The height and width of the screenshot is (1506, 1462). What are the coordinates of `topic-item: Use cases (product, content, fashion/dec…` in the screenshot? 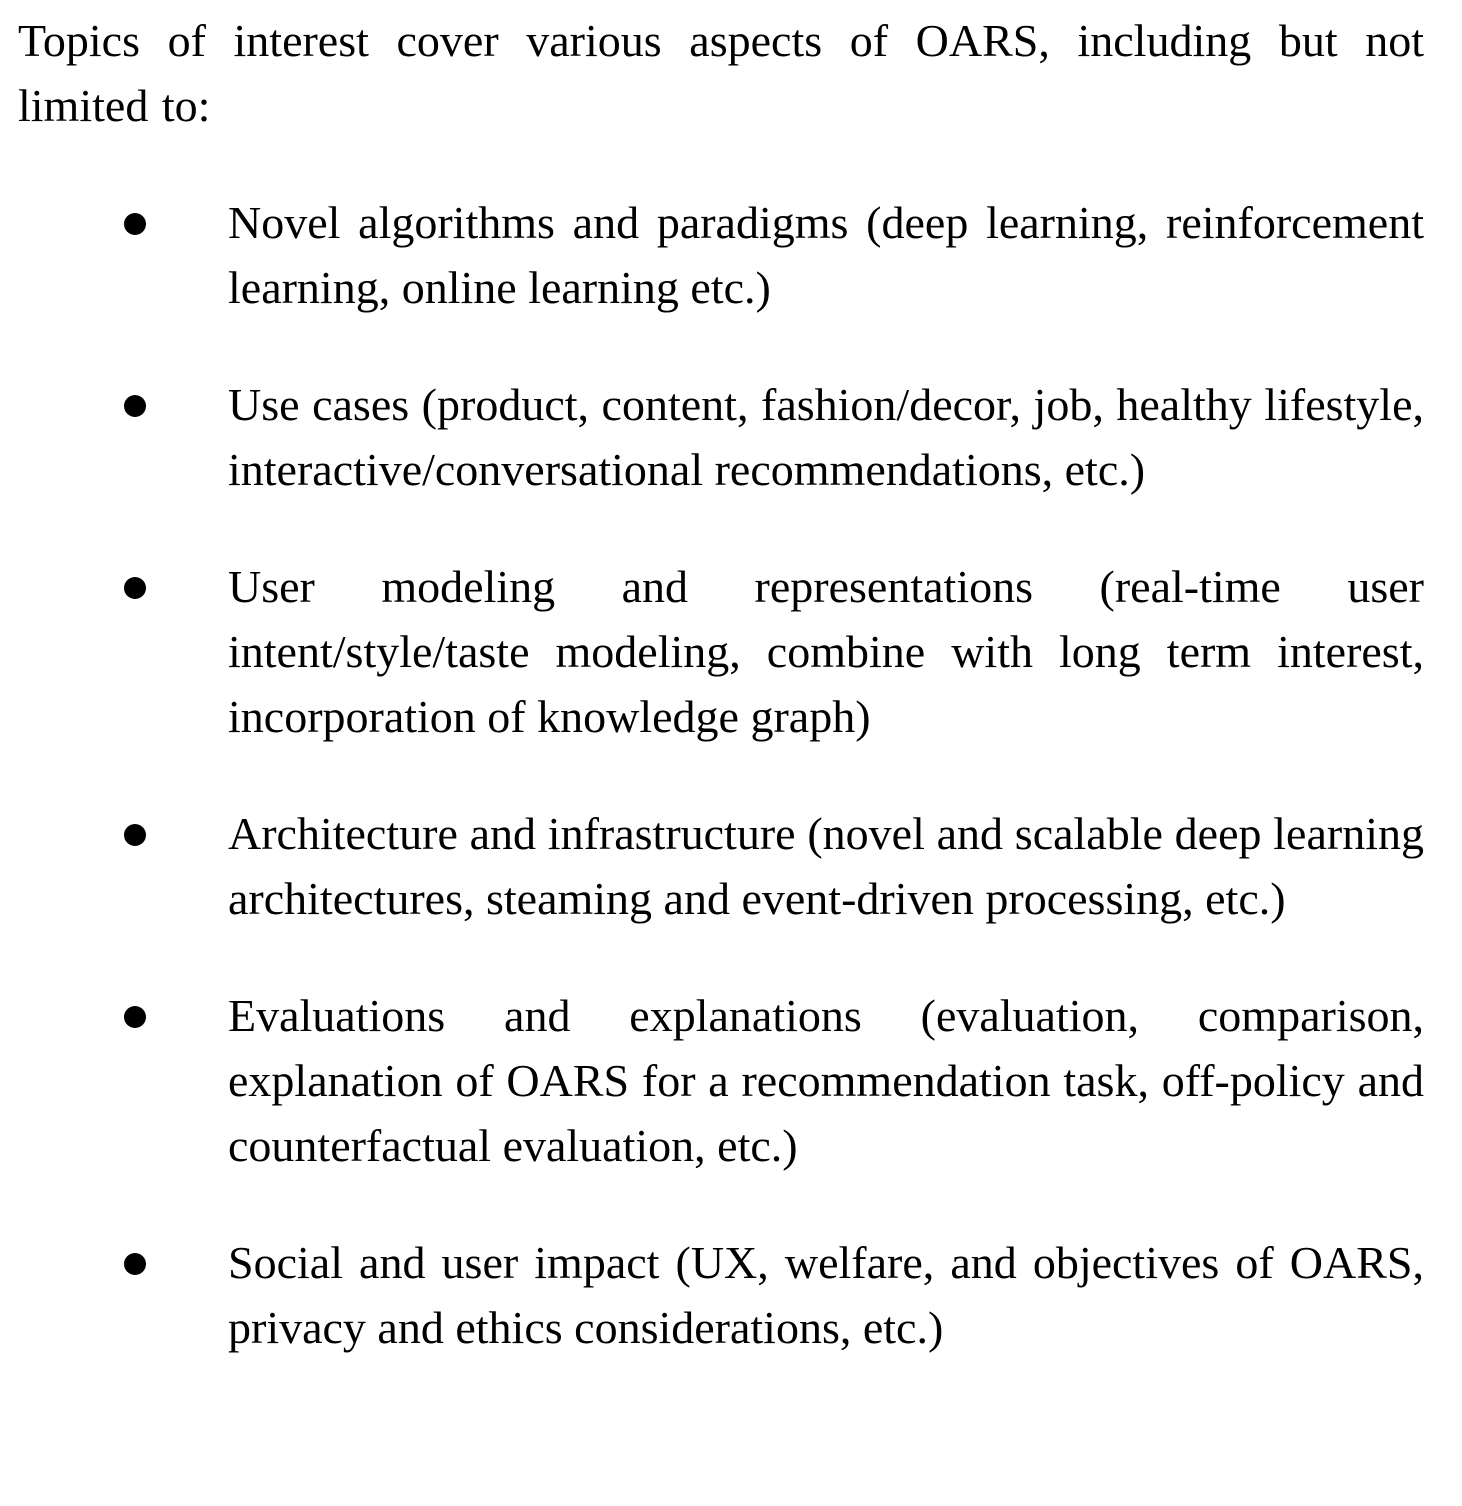 It's located at (721, 437).